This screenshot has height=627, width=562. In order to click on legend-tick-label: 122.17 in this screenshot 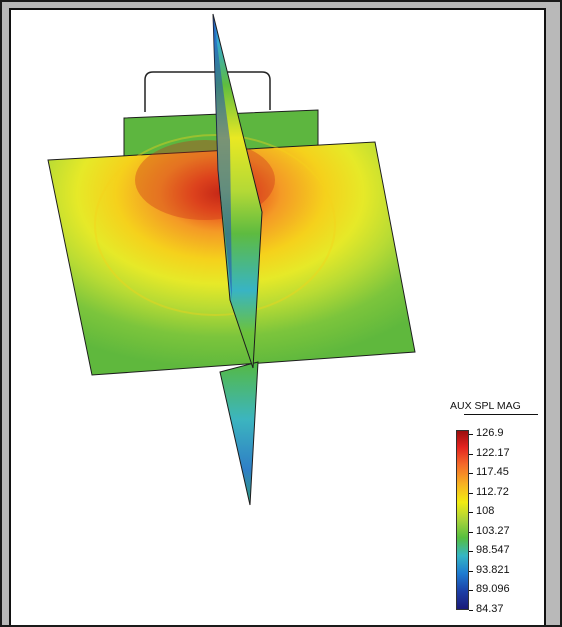, I will do `click(493, 452)`.